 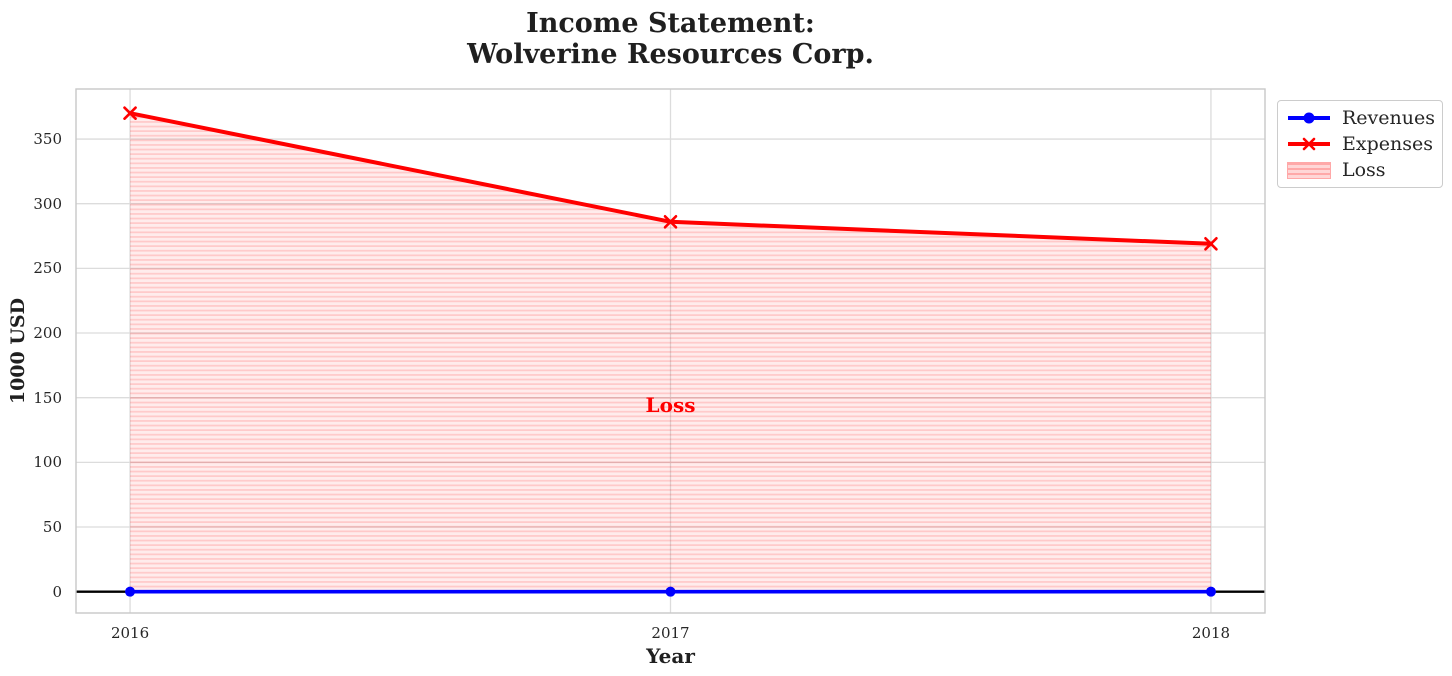 I want to click on y-axis-label: 1000 USD, so click(x=18, y=351).